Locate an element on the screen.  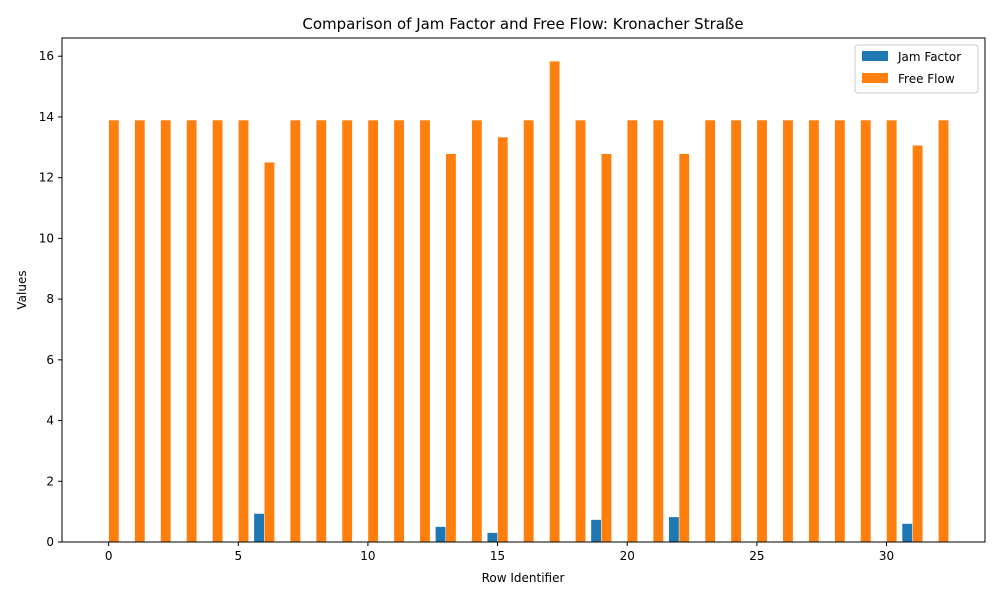
legend-label-jam-factor: Jam Factor is located at coordinates (929, 57).